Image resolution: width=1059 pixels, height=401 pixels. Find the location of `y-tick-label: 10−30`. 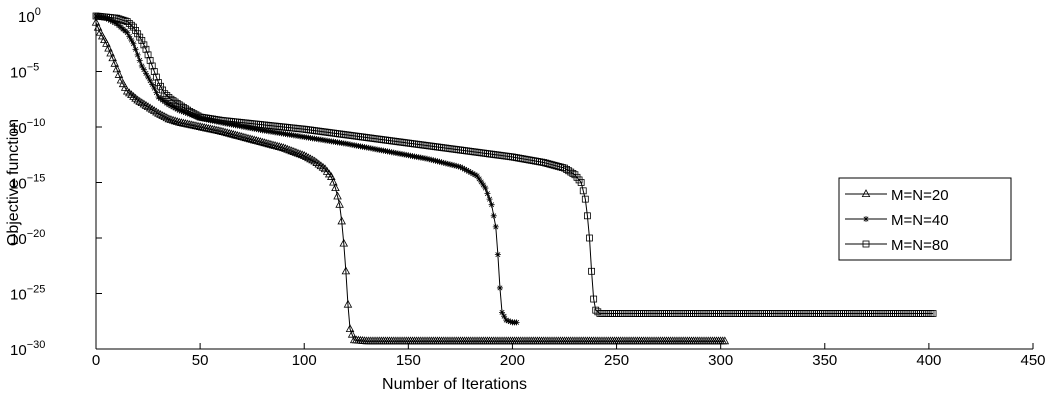

y-tick-label: 10−30 is located at coordinates (27, 349).